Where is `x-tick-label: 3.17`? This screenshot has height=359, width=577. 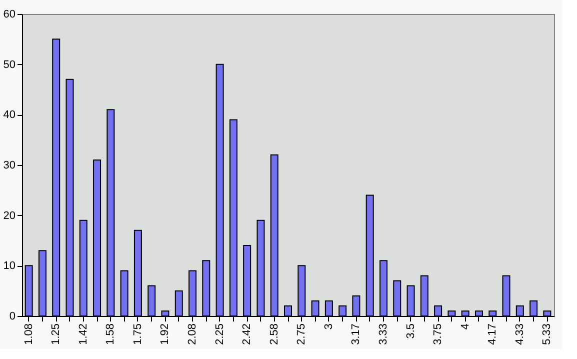
x-tick-label: 3.17 is located at coordinates (356, 334).